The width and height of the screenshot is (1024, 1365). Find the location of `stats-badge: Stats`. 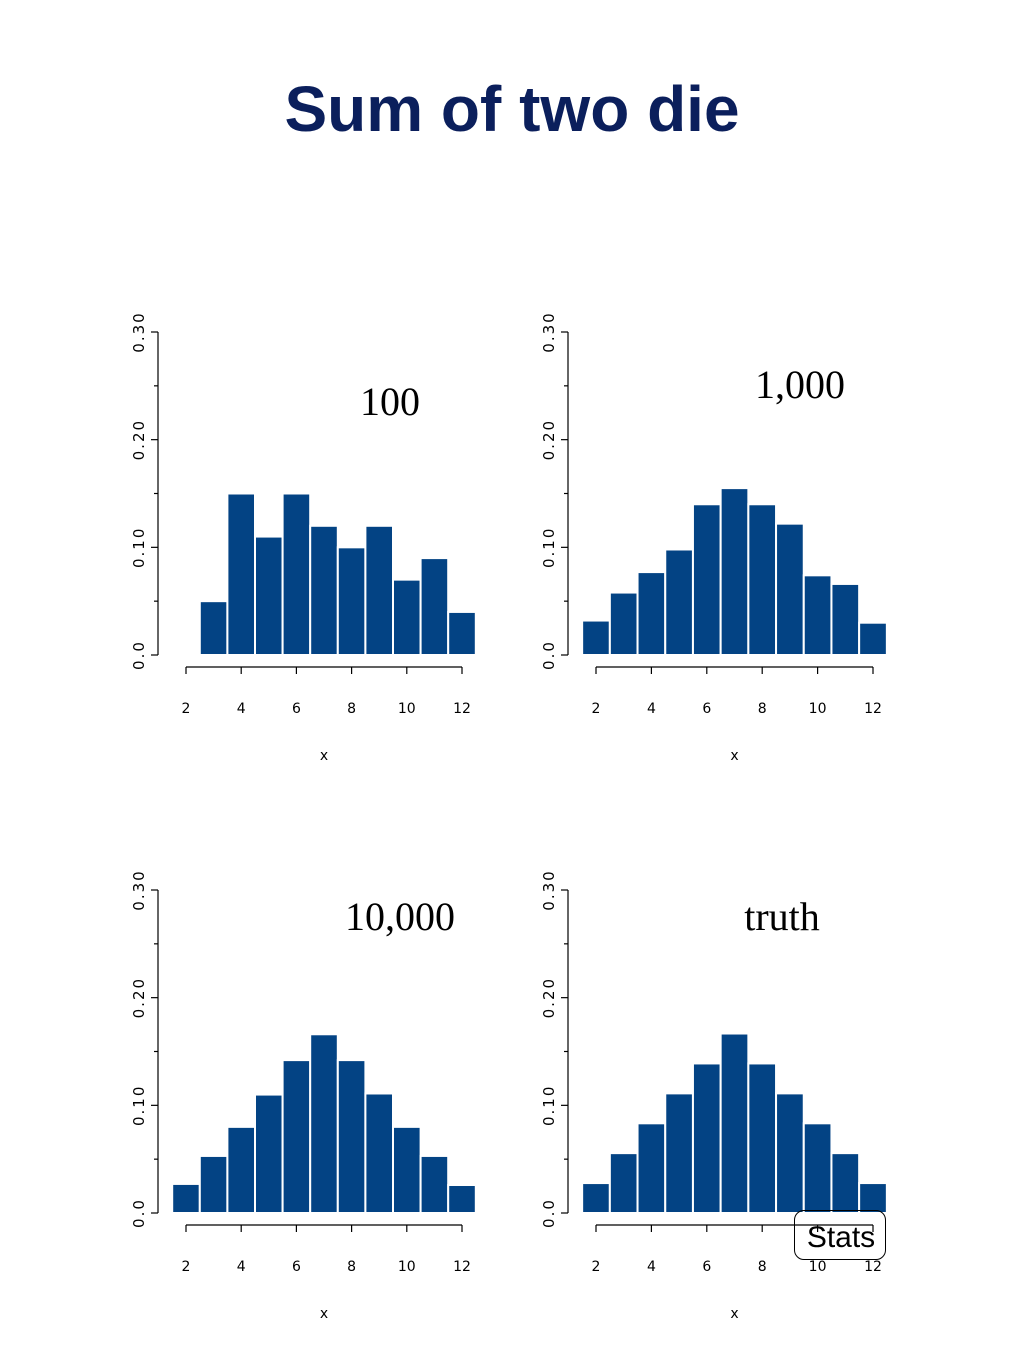

stats-badge: Stats is located at coordinates (840, 1235).